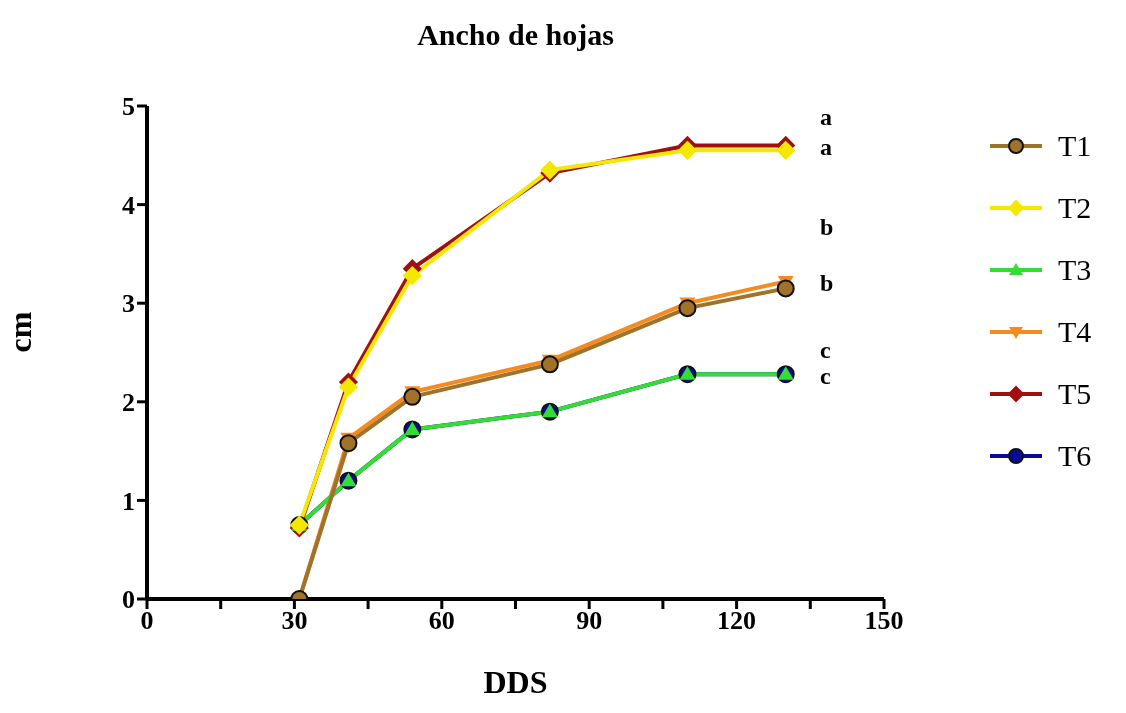  I want to click on legend-label: T3, so click(1075, 270).